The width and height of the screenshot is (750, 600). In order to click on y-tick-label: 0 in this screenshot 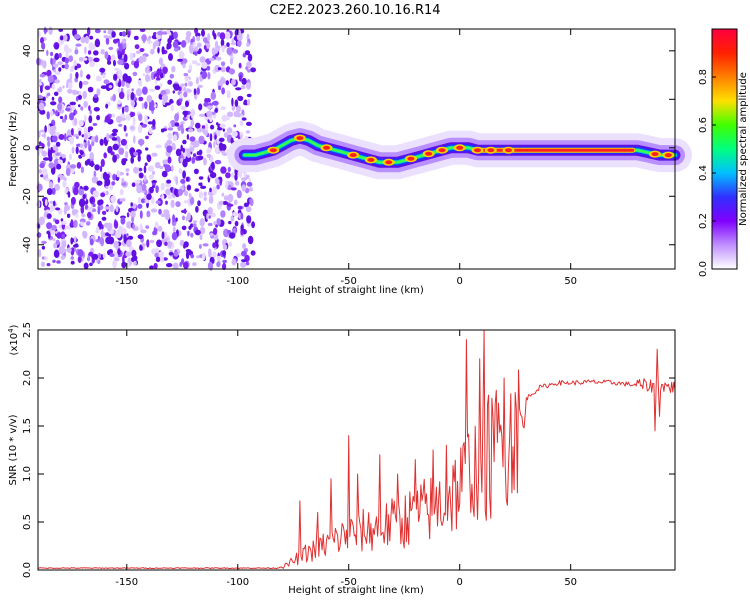, I will do `click(27, 148)`.